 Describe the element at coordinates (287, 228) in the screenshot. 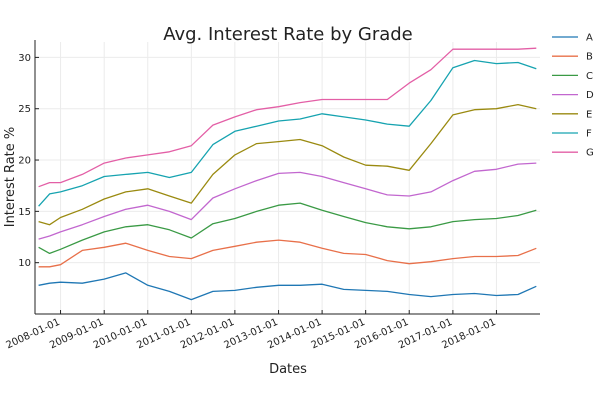

I see `series-line-c` at that location.